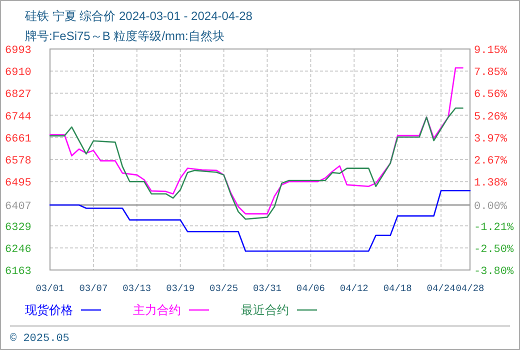 This screenshot has height=350, width=520. Describe the element at coordinates (397, 288) in the screenshot. I see `x-tick-label: 04/18` at that location.